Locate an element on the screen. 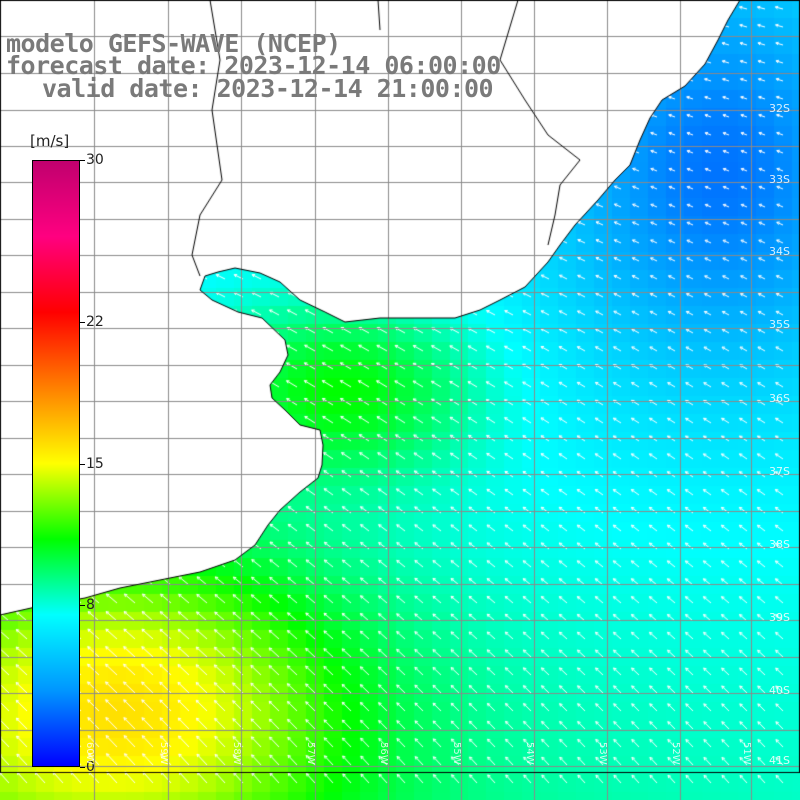 This screenshot has width=800, height=800. longitude-label: 56W is located at coordinates (383, 753).